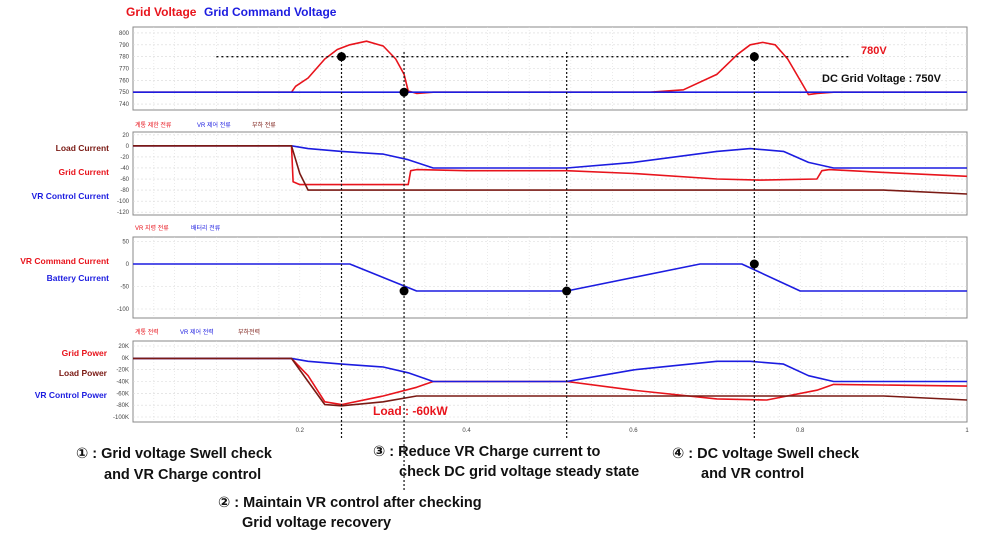  I want to click on event-1-line1: ①: Grid voltage Swell check, so click(174, 454).